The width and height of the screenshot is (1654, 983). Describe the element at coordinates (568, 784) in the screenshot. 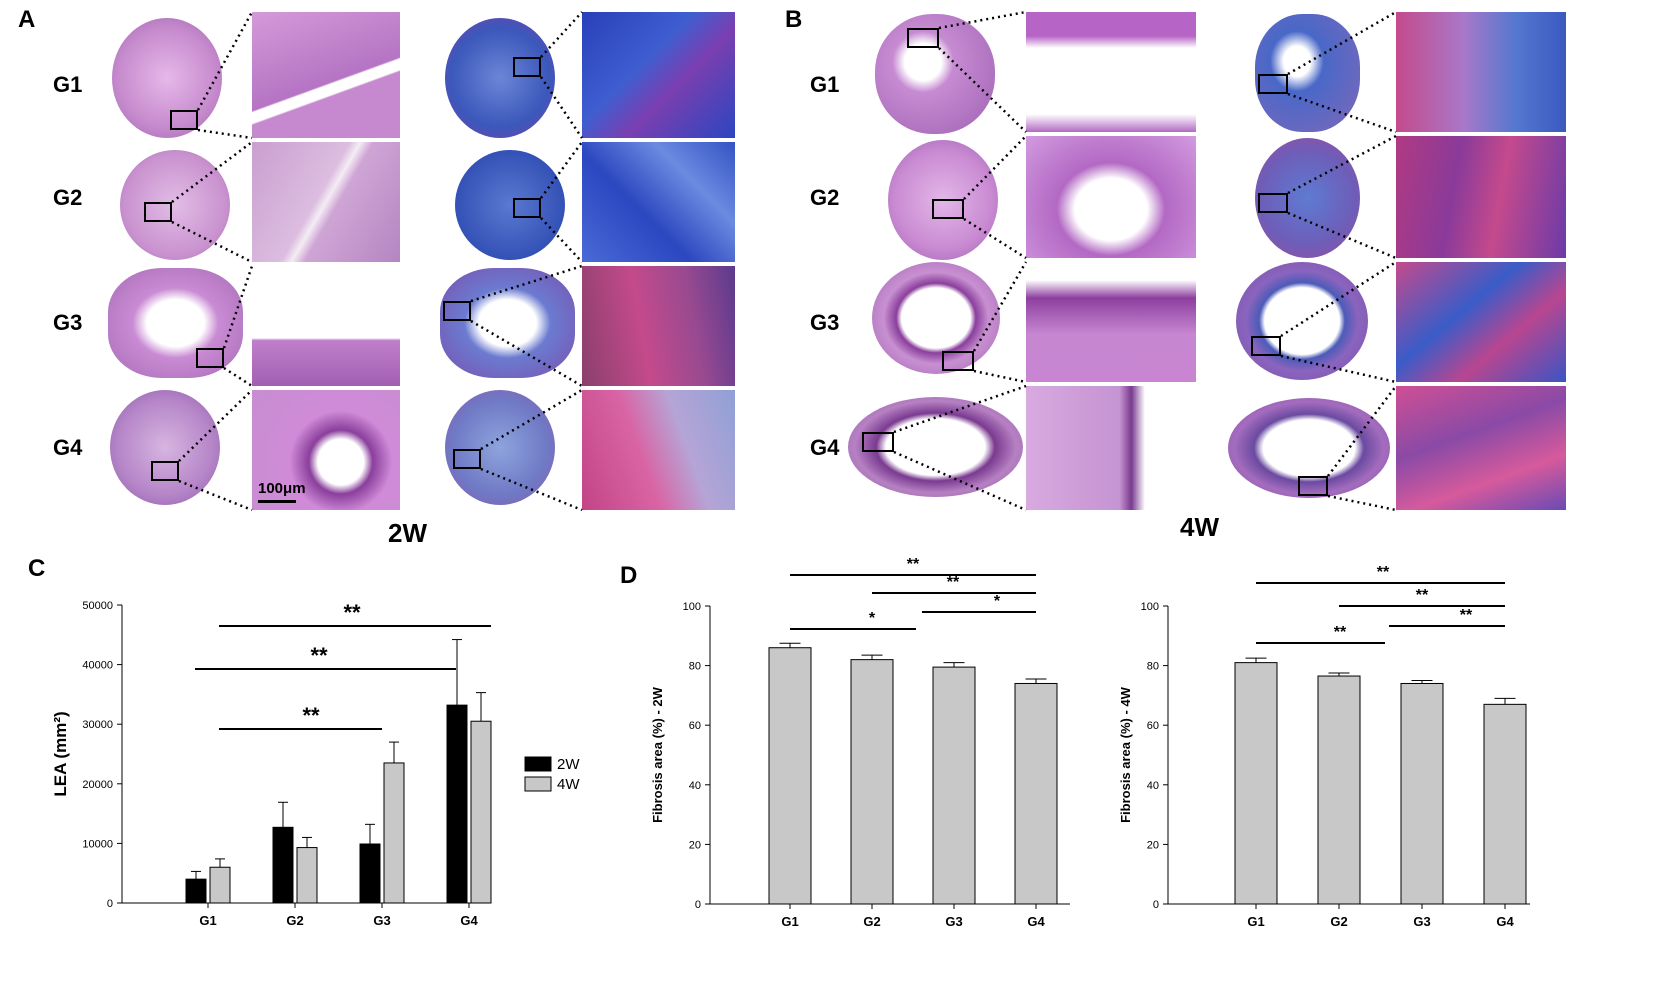

I see `legend-label: 4W` at that location.